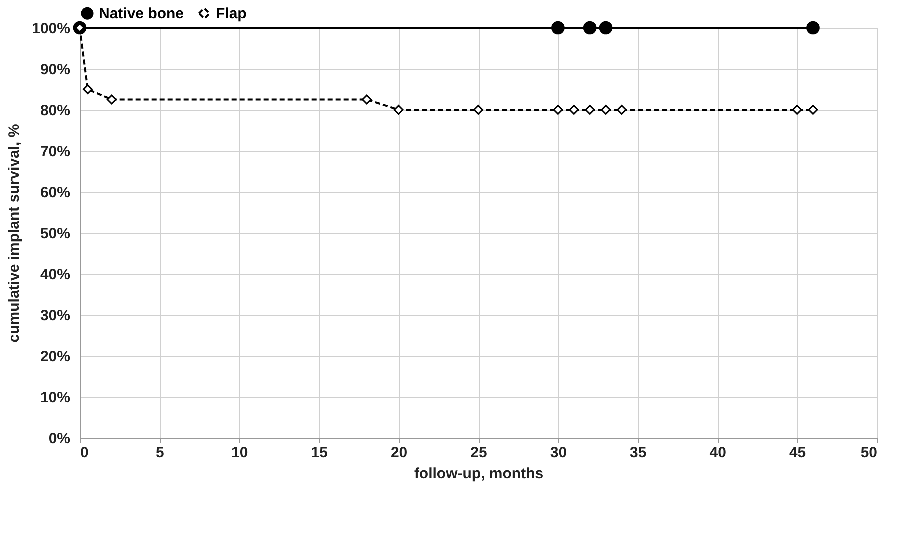 The width and height of the screenshot is (920, 545). What do you see at coordinates (479, 474) in the screenshot?
I see `x-axis-title: follow-up, months` at bounding box center [479, 474].